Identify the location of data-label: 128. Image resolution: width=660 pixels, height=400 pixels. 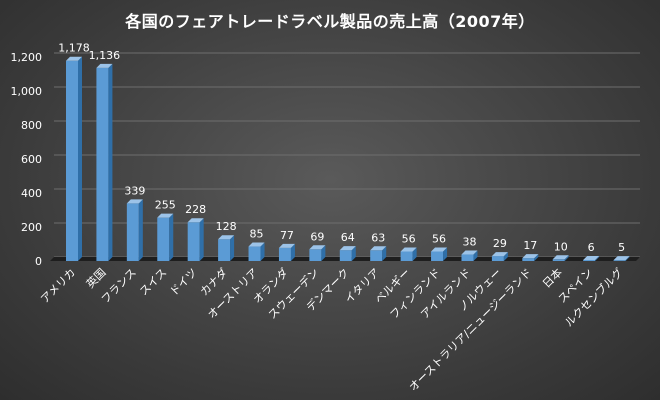
(226, 226).